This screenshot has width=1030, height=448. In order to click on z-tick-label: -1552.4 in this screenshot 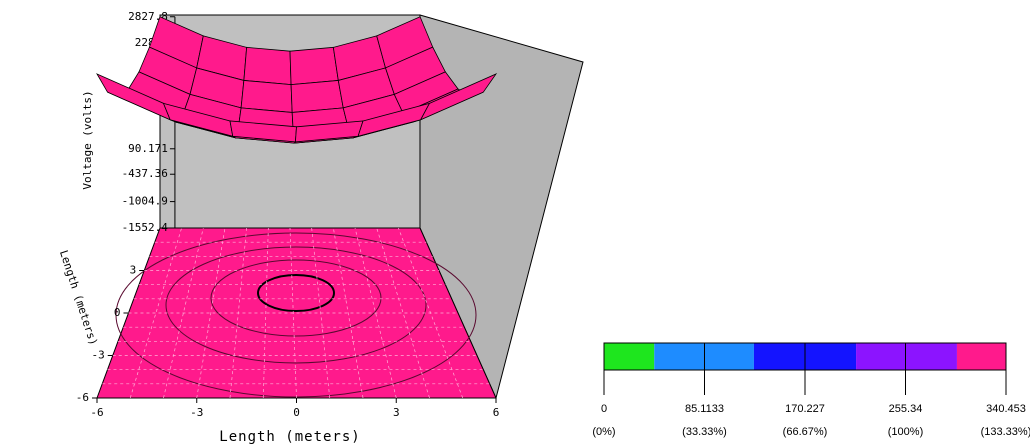, I will do `click(145, 227)`.